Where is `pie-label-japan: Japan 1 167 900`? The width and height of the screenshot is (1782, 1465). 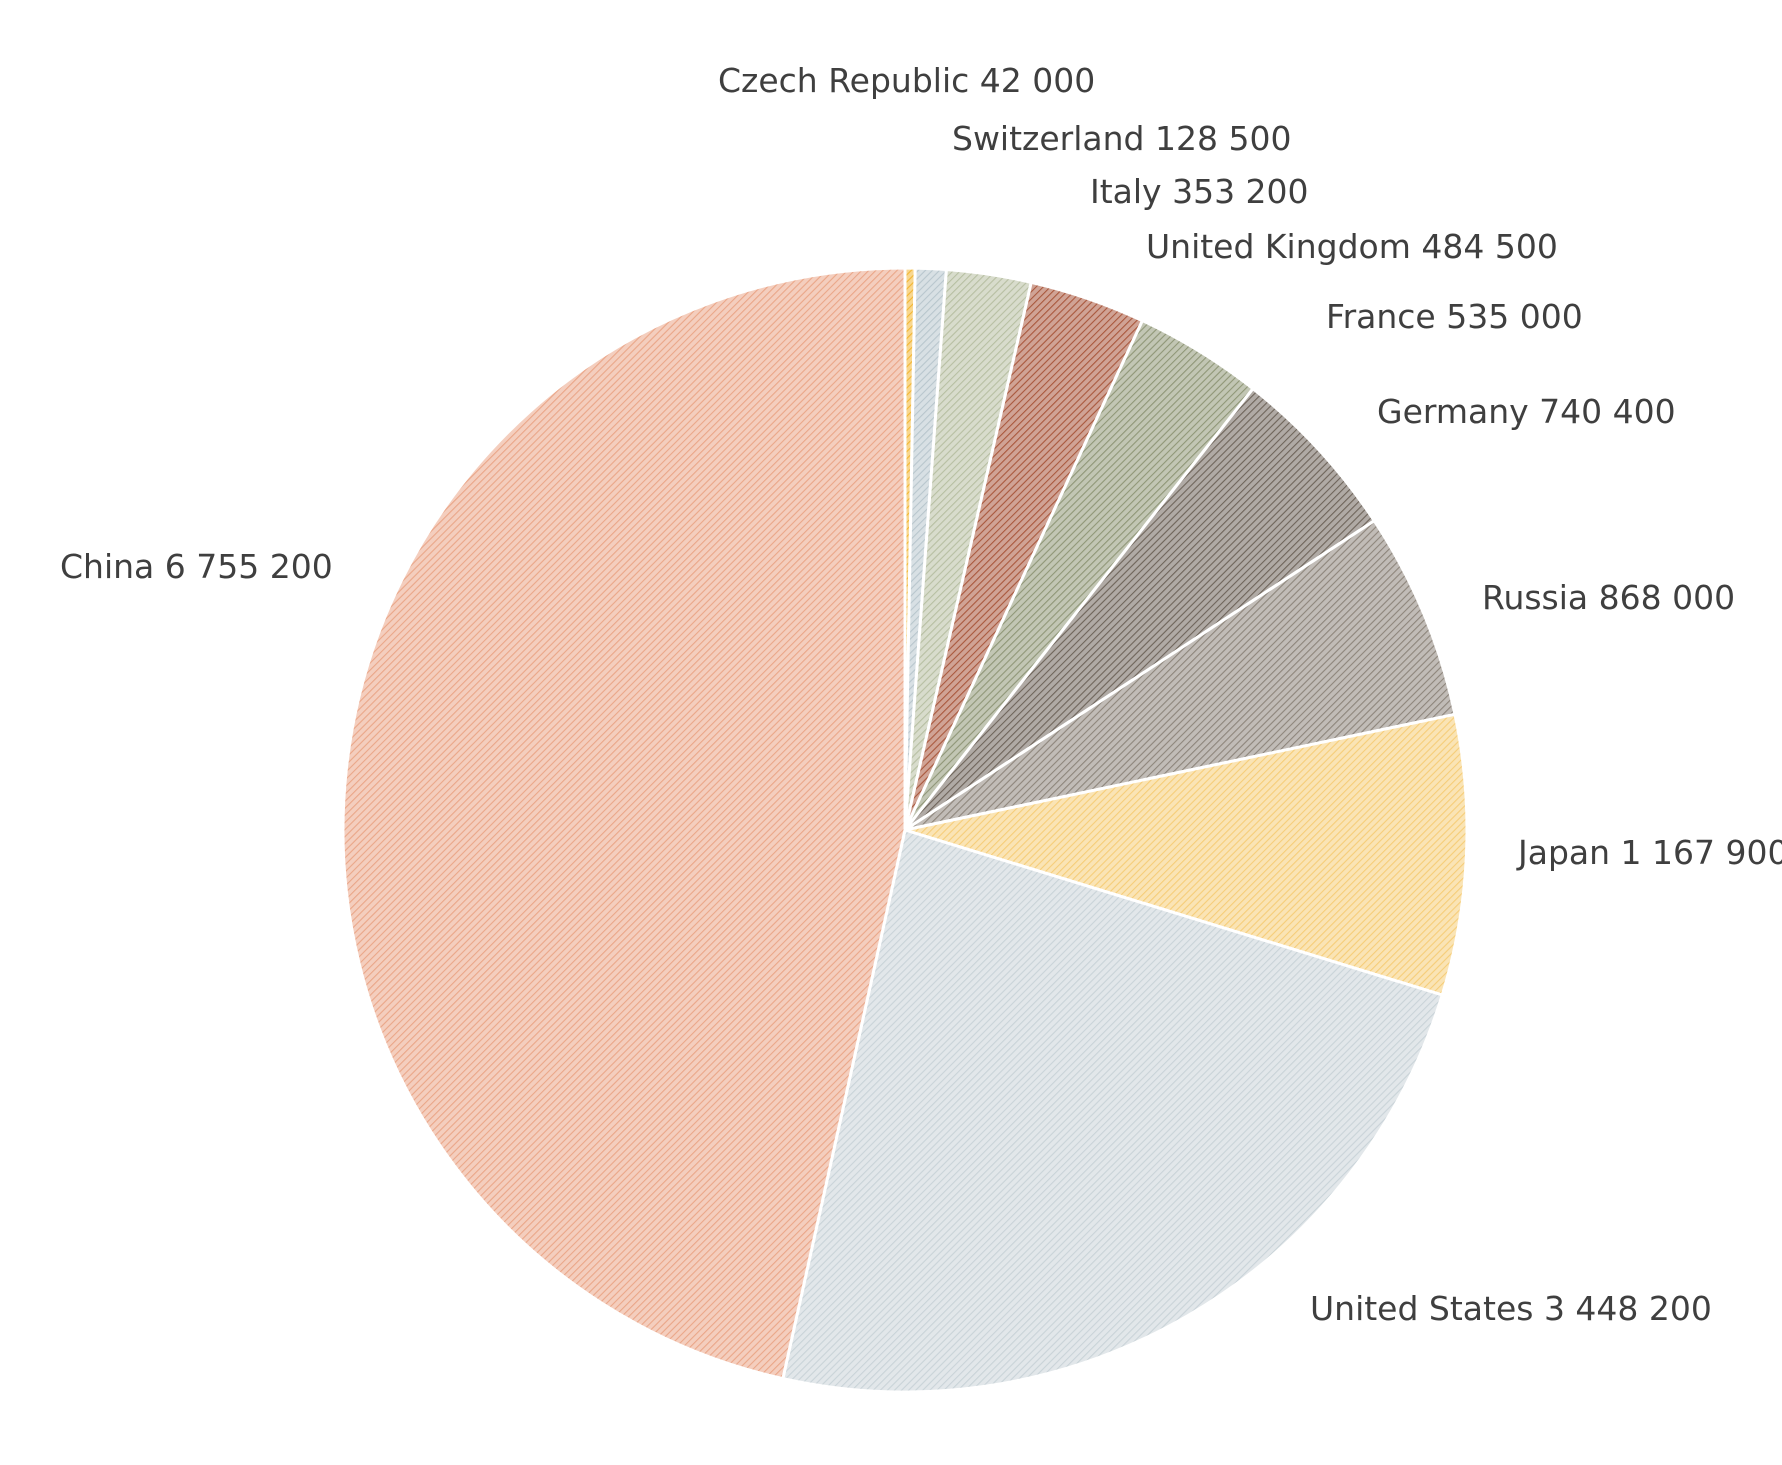 pie-label-japan: Japan 1 167 900 is located at coordinates (1649, 852).